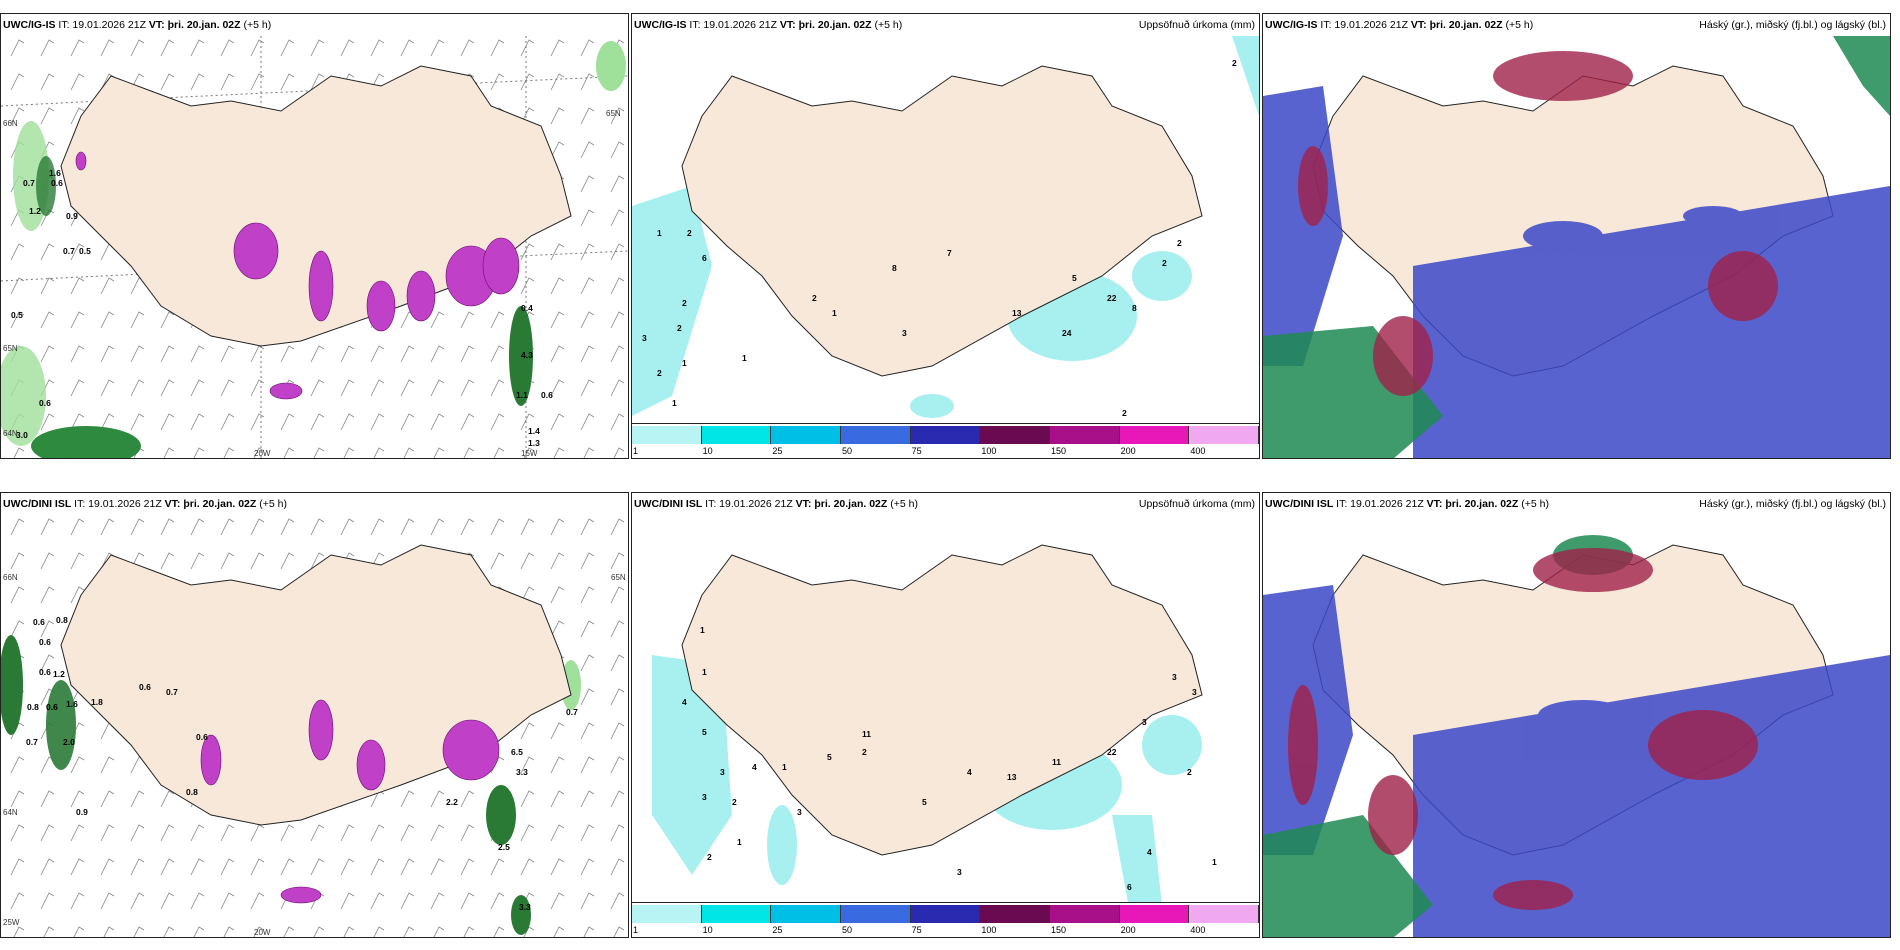  Describe the element at coordinates (704, 732) in the screenshot. I see `value-label: 5` at that location.